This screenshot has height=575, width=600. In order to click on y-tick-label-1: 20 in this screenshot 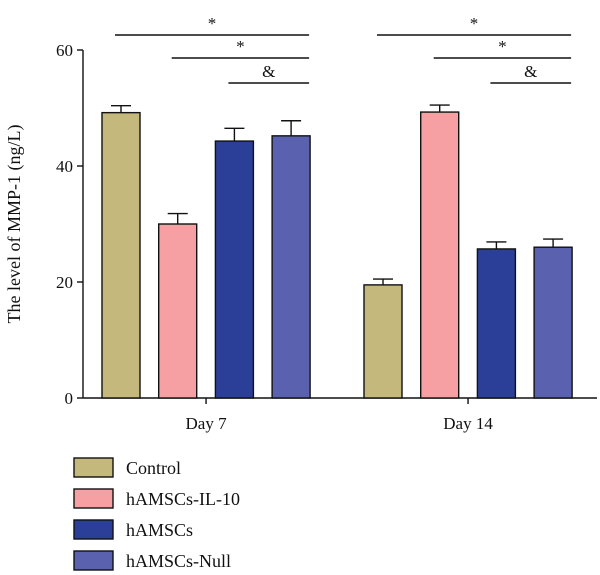, I will do `click(64, 282)`.